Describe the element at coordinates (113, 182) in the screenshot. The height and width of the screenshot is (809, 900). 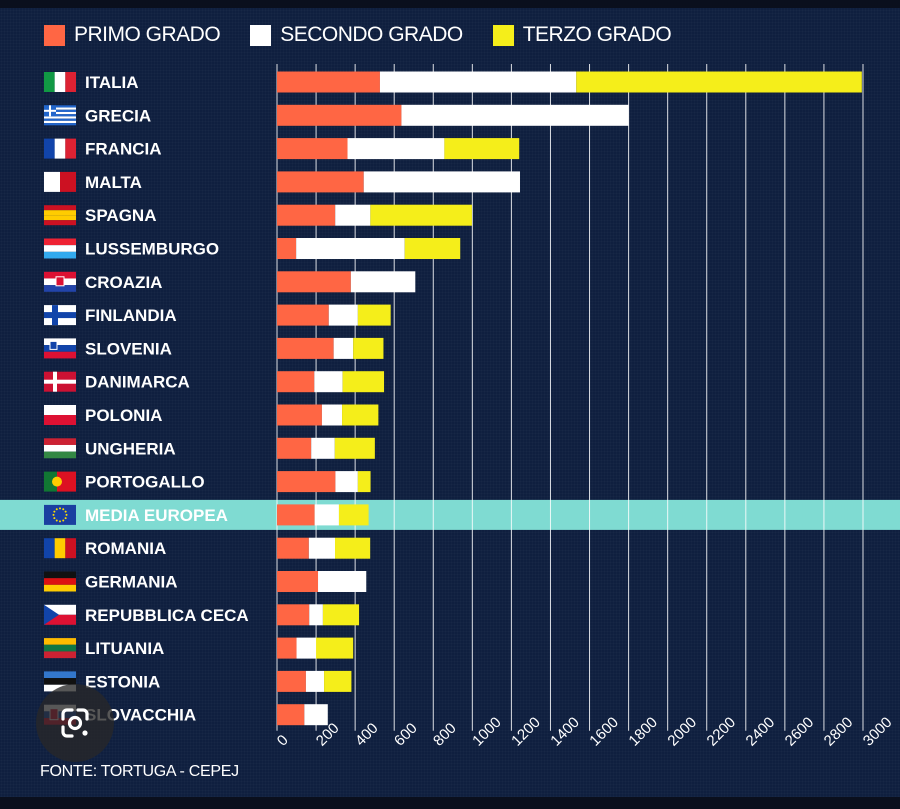
I see `category-label: MALTA` at that location.